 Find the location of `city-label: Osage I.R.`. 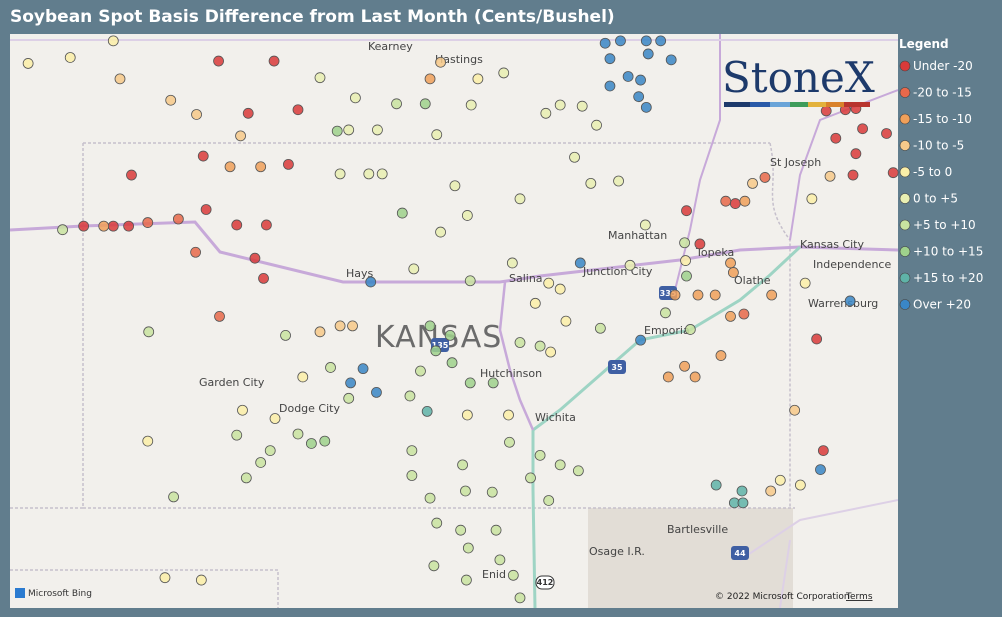

city-label: Osage I.R. is located at coordinates (617, 551).